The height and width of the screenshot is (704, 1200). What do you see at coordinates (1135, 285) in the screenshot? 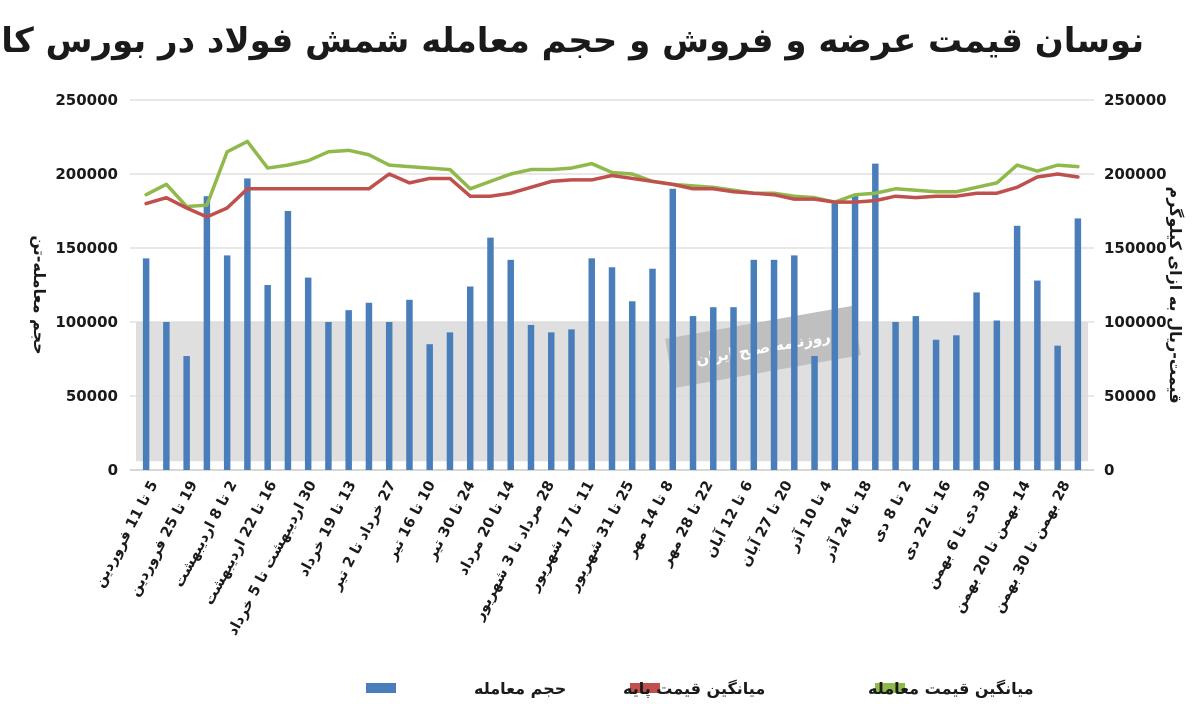
I see `y-axis-right-ticks: 0 50000 100000 150000 200000 250000` at bounding box center [1135, 285].